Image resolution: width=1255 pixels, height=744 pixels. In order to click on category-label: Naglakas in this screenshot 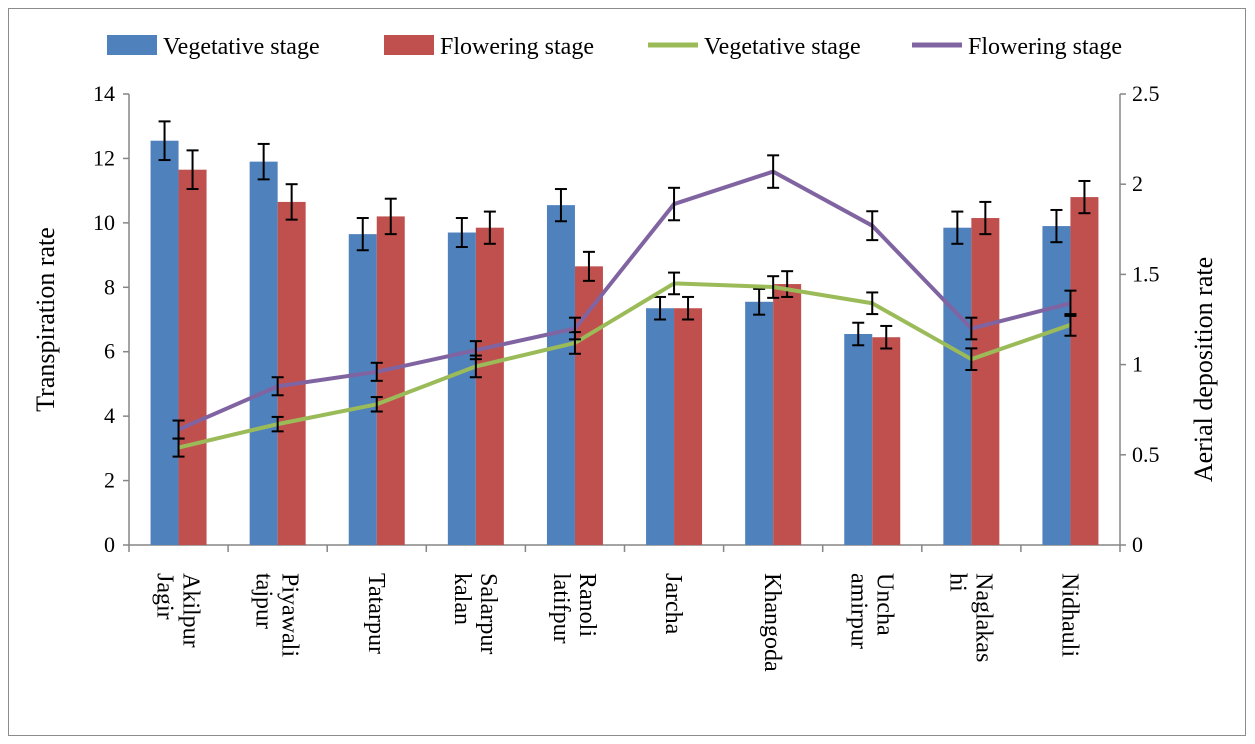, I will do `click(983, 617)`.